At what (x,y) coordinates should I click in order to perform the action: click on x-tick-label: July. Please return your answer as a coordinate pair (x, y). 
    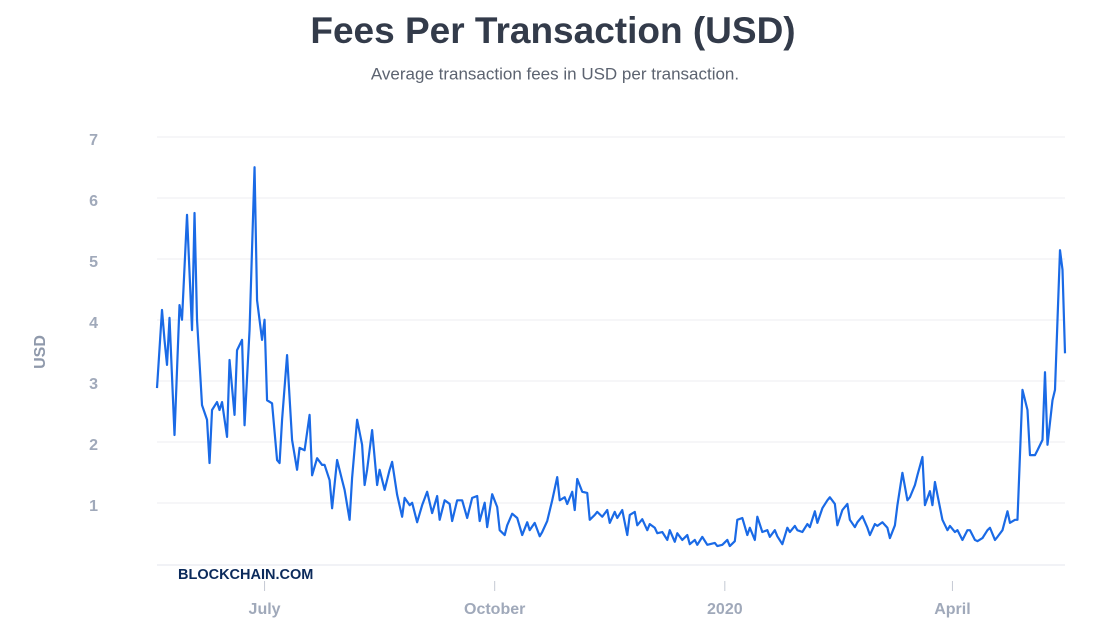
    Looking at the image, I should click on (265, 609).